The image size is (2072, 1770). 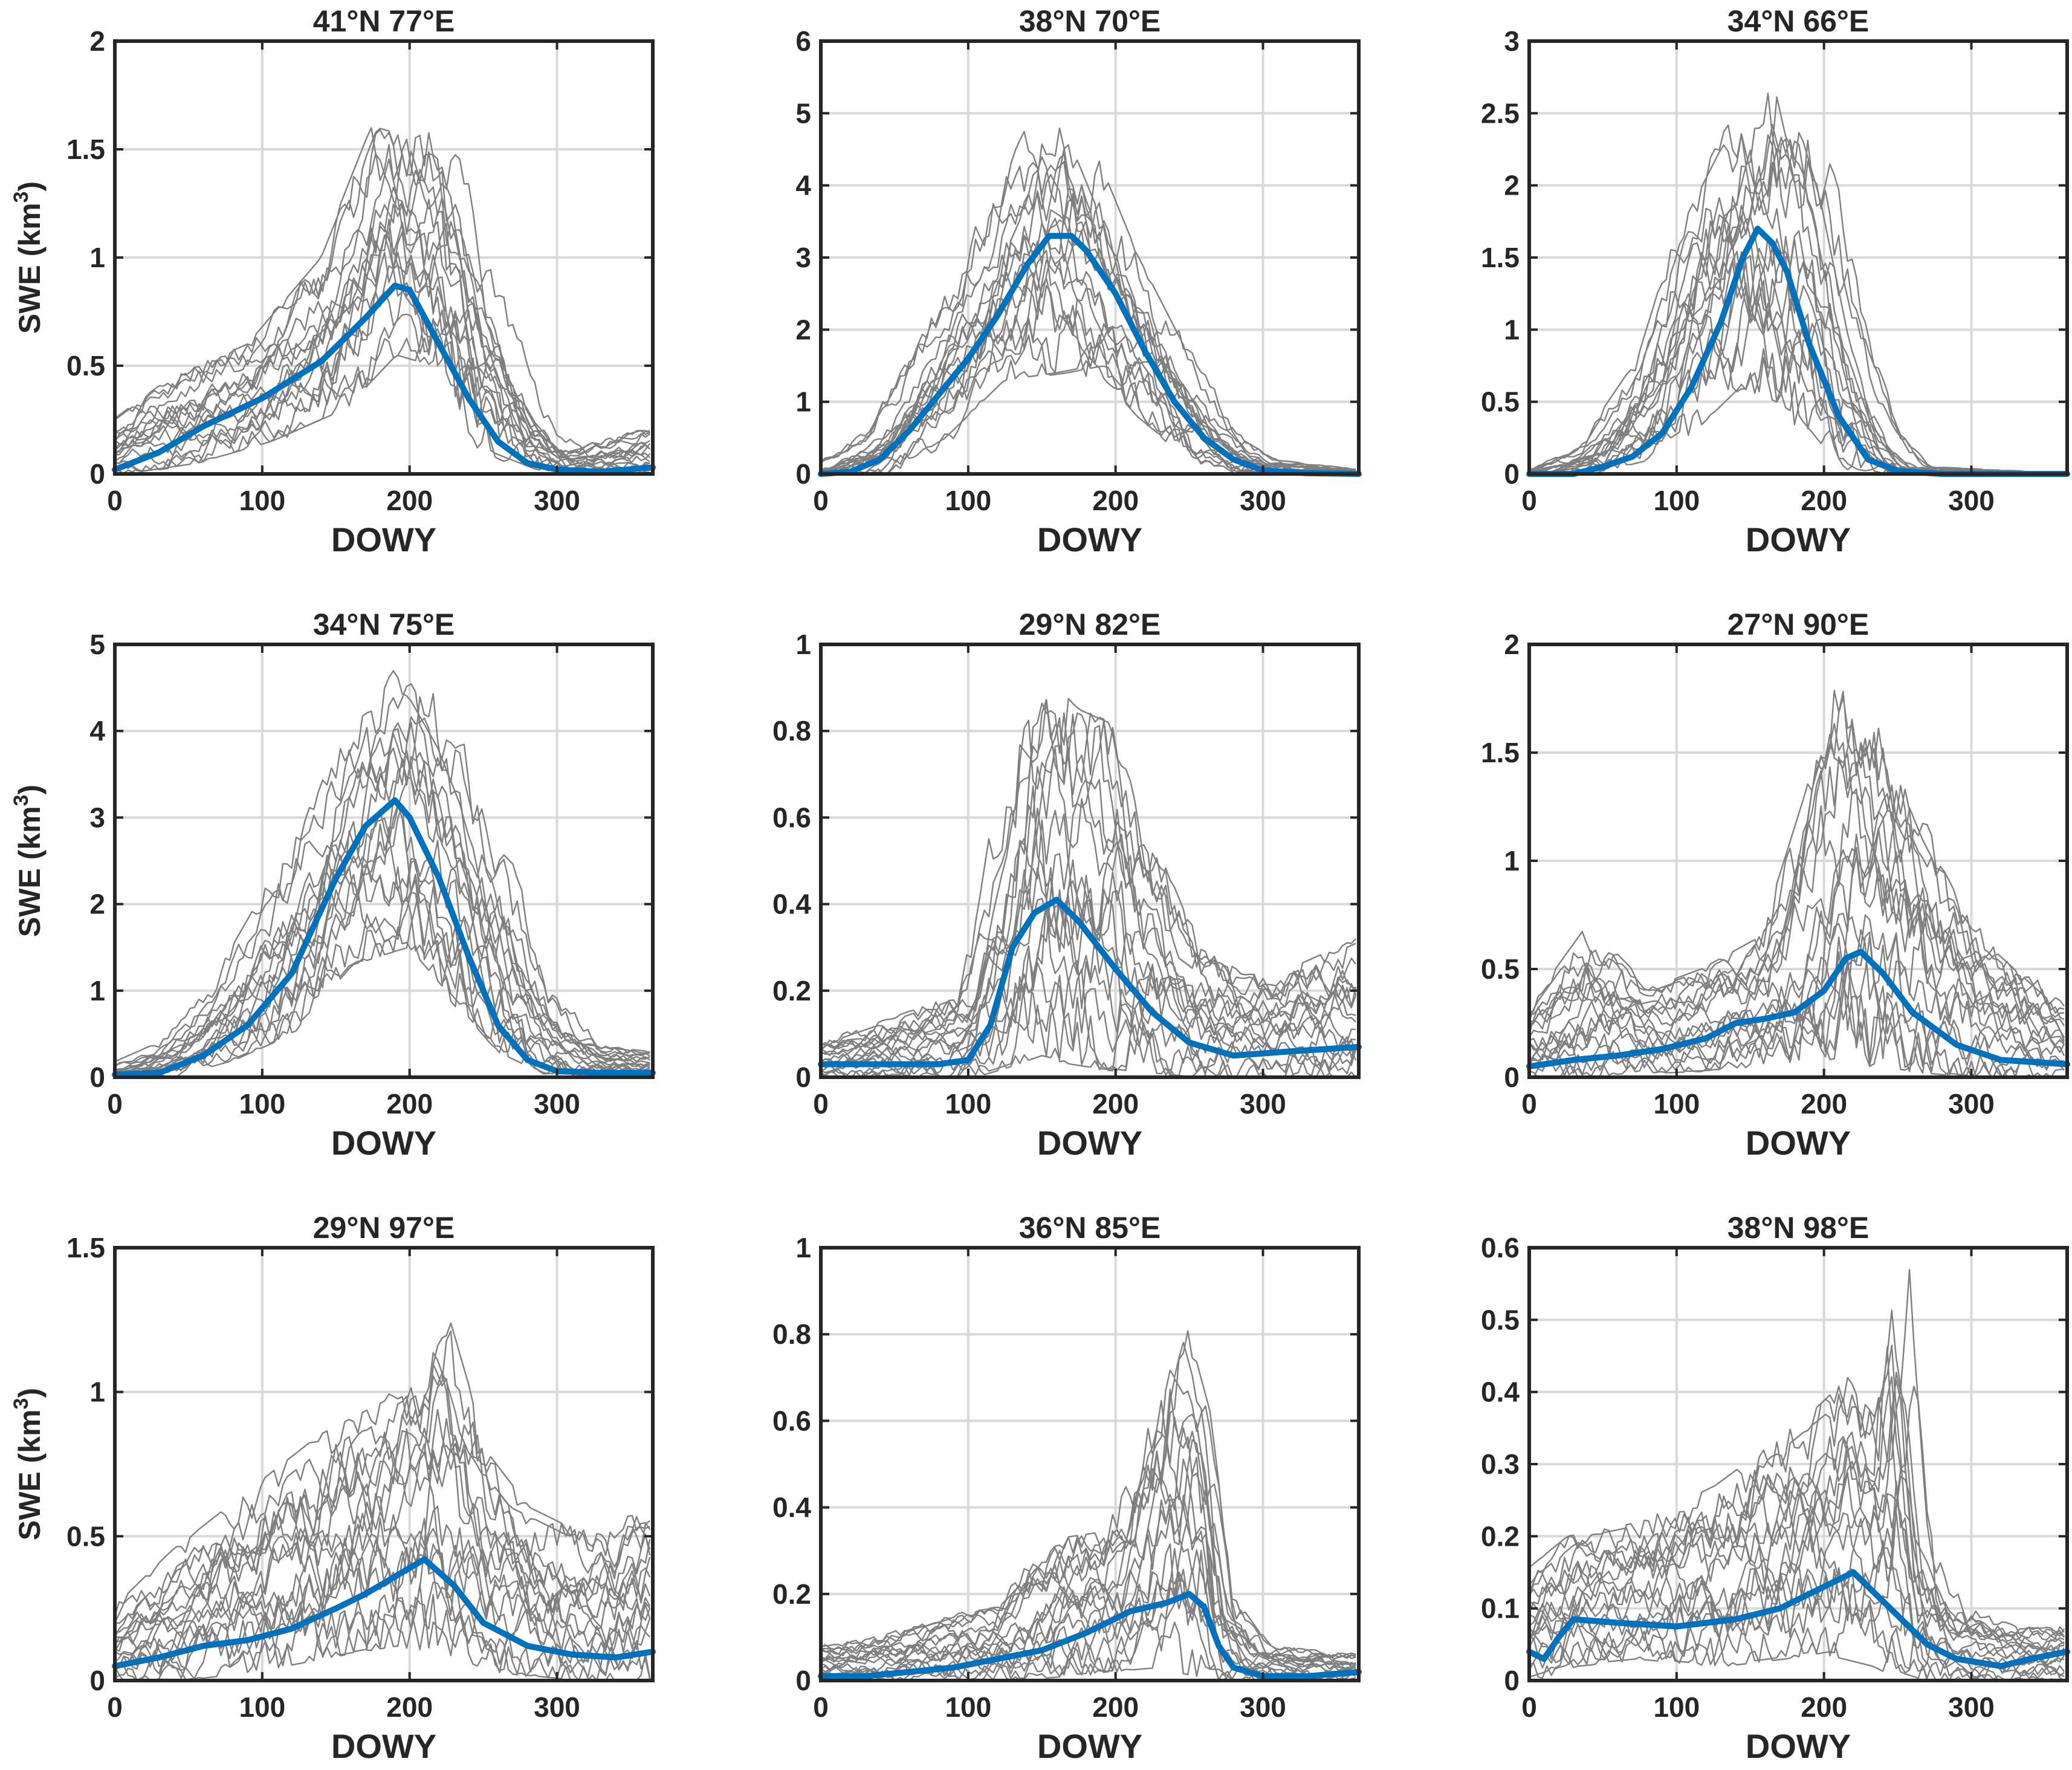 What do you see at coordinates (803, 185) in the screenshot?
I see `y-tick-label: 4` at bounding box center [803, 185].